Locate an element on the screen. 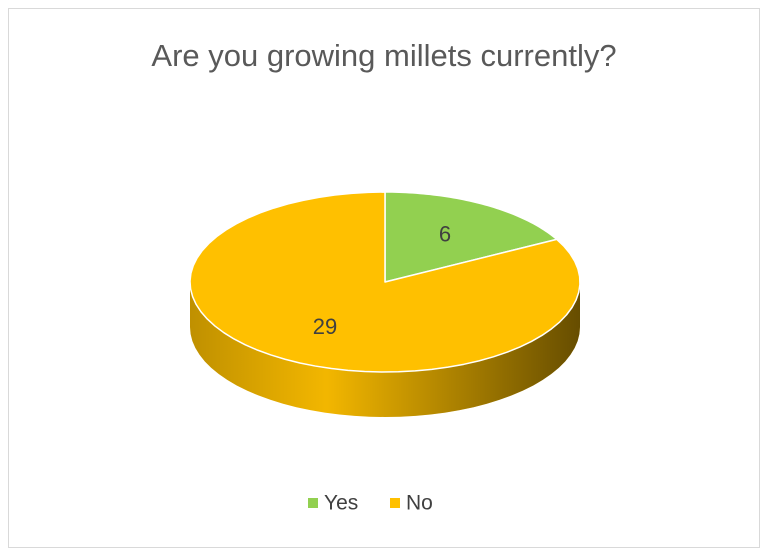 The width and height of the screenshot is (768, 556). slice is located at coordinates (471, 237).